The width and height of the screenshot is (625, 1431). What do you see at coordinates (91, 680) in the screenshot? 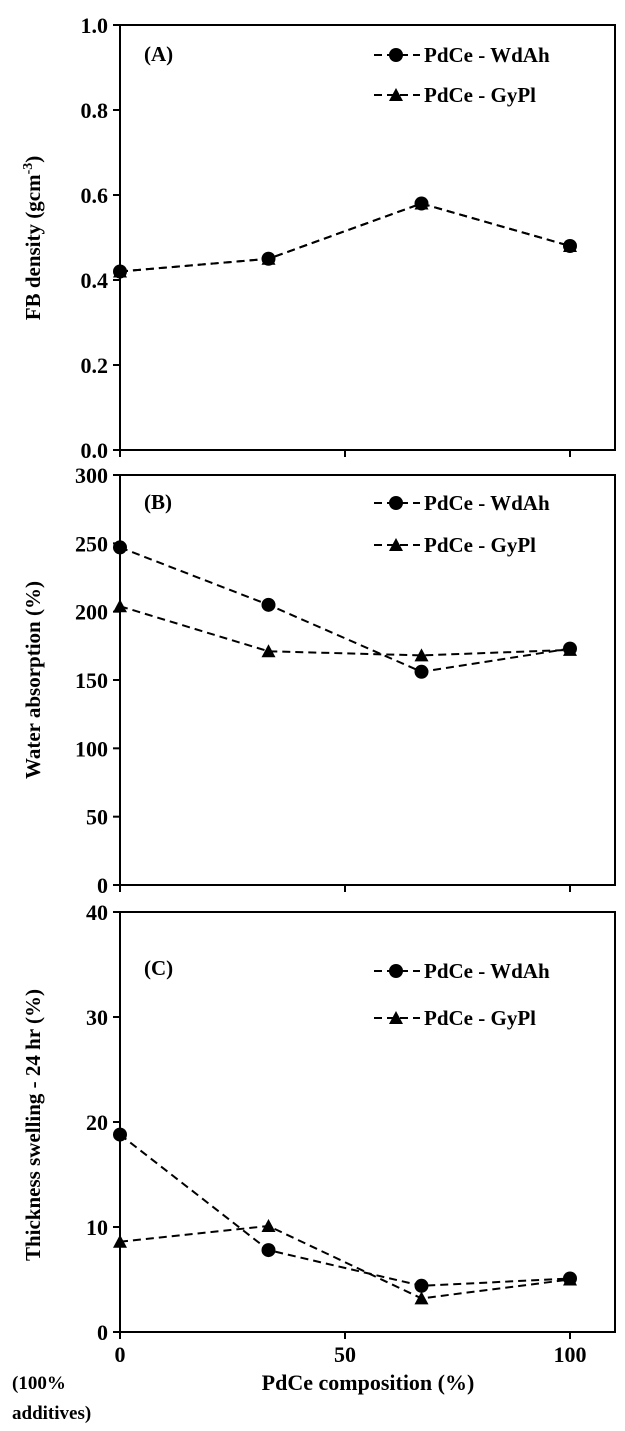
I see `panel-b-y-tick-label: 150` at bounding box center [91, 680].